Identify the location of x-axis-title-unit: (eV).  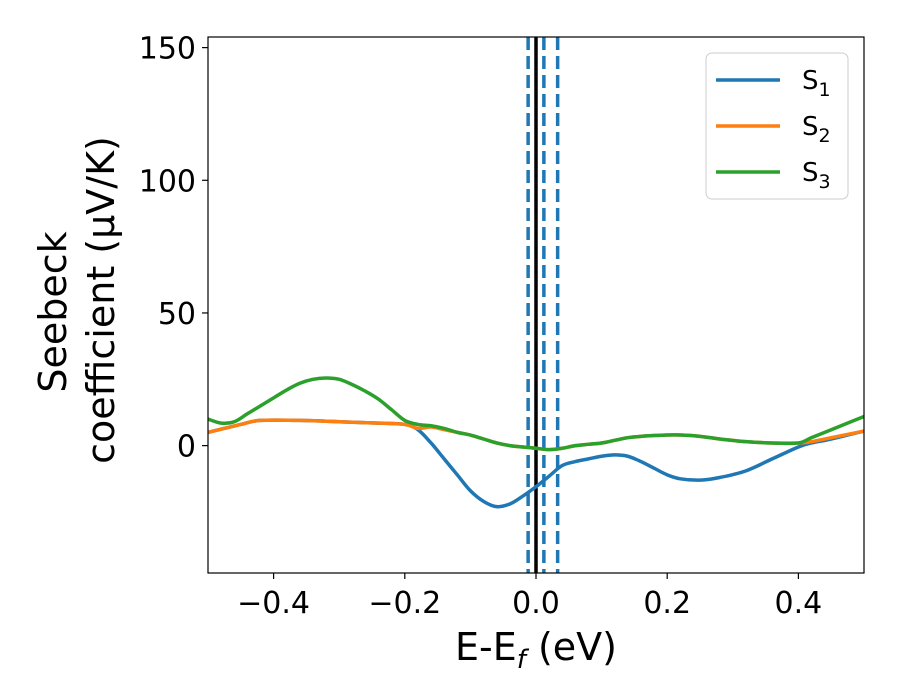
(571, 647).